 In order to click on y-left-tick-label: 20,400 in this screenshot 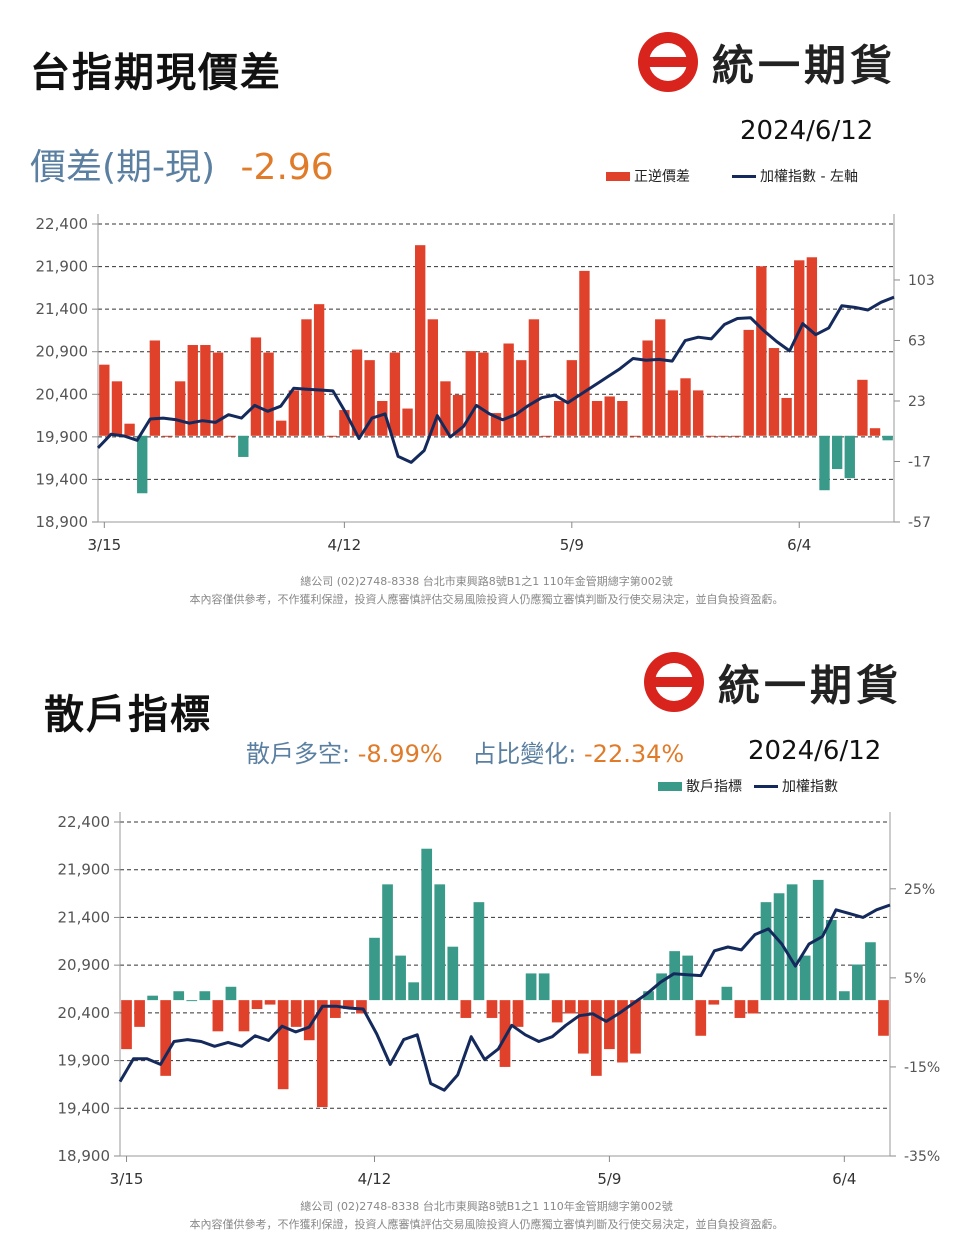, I will do `click(62, 394)`.